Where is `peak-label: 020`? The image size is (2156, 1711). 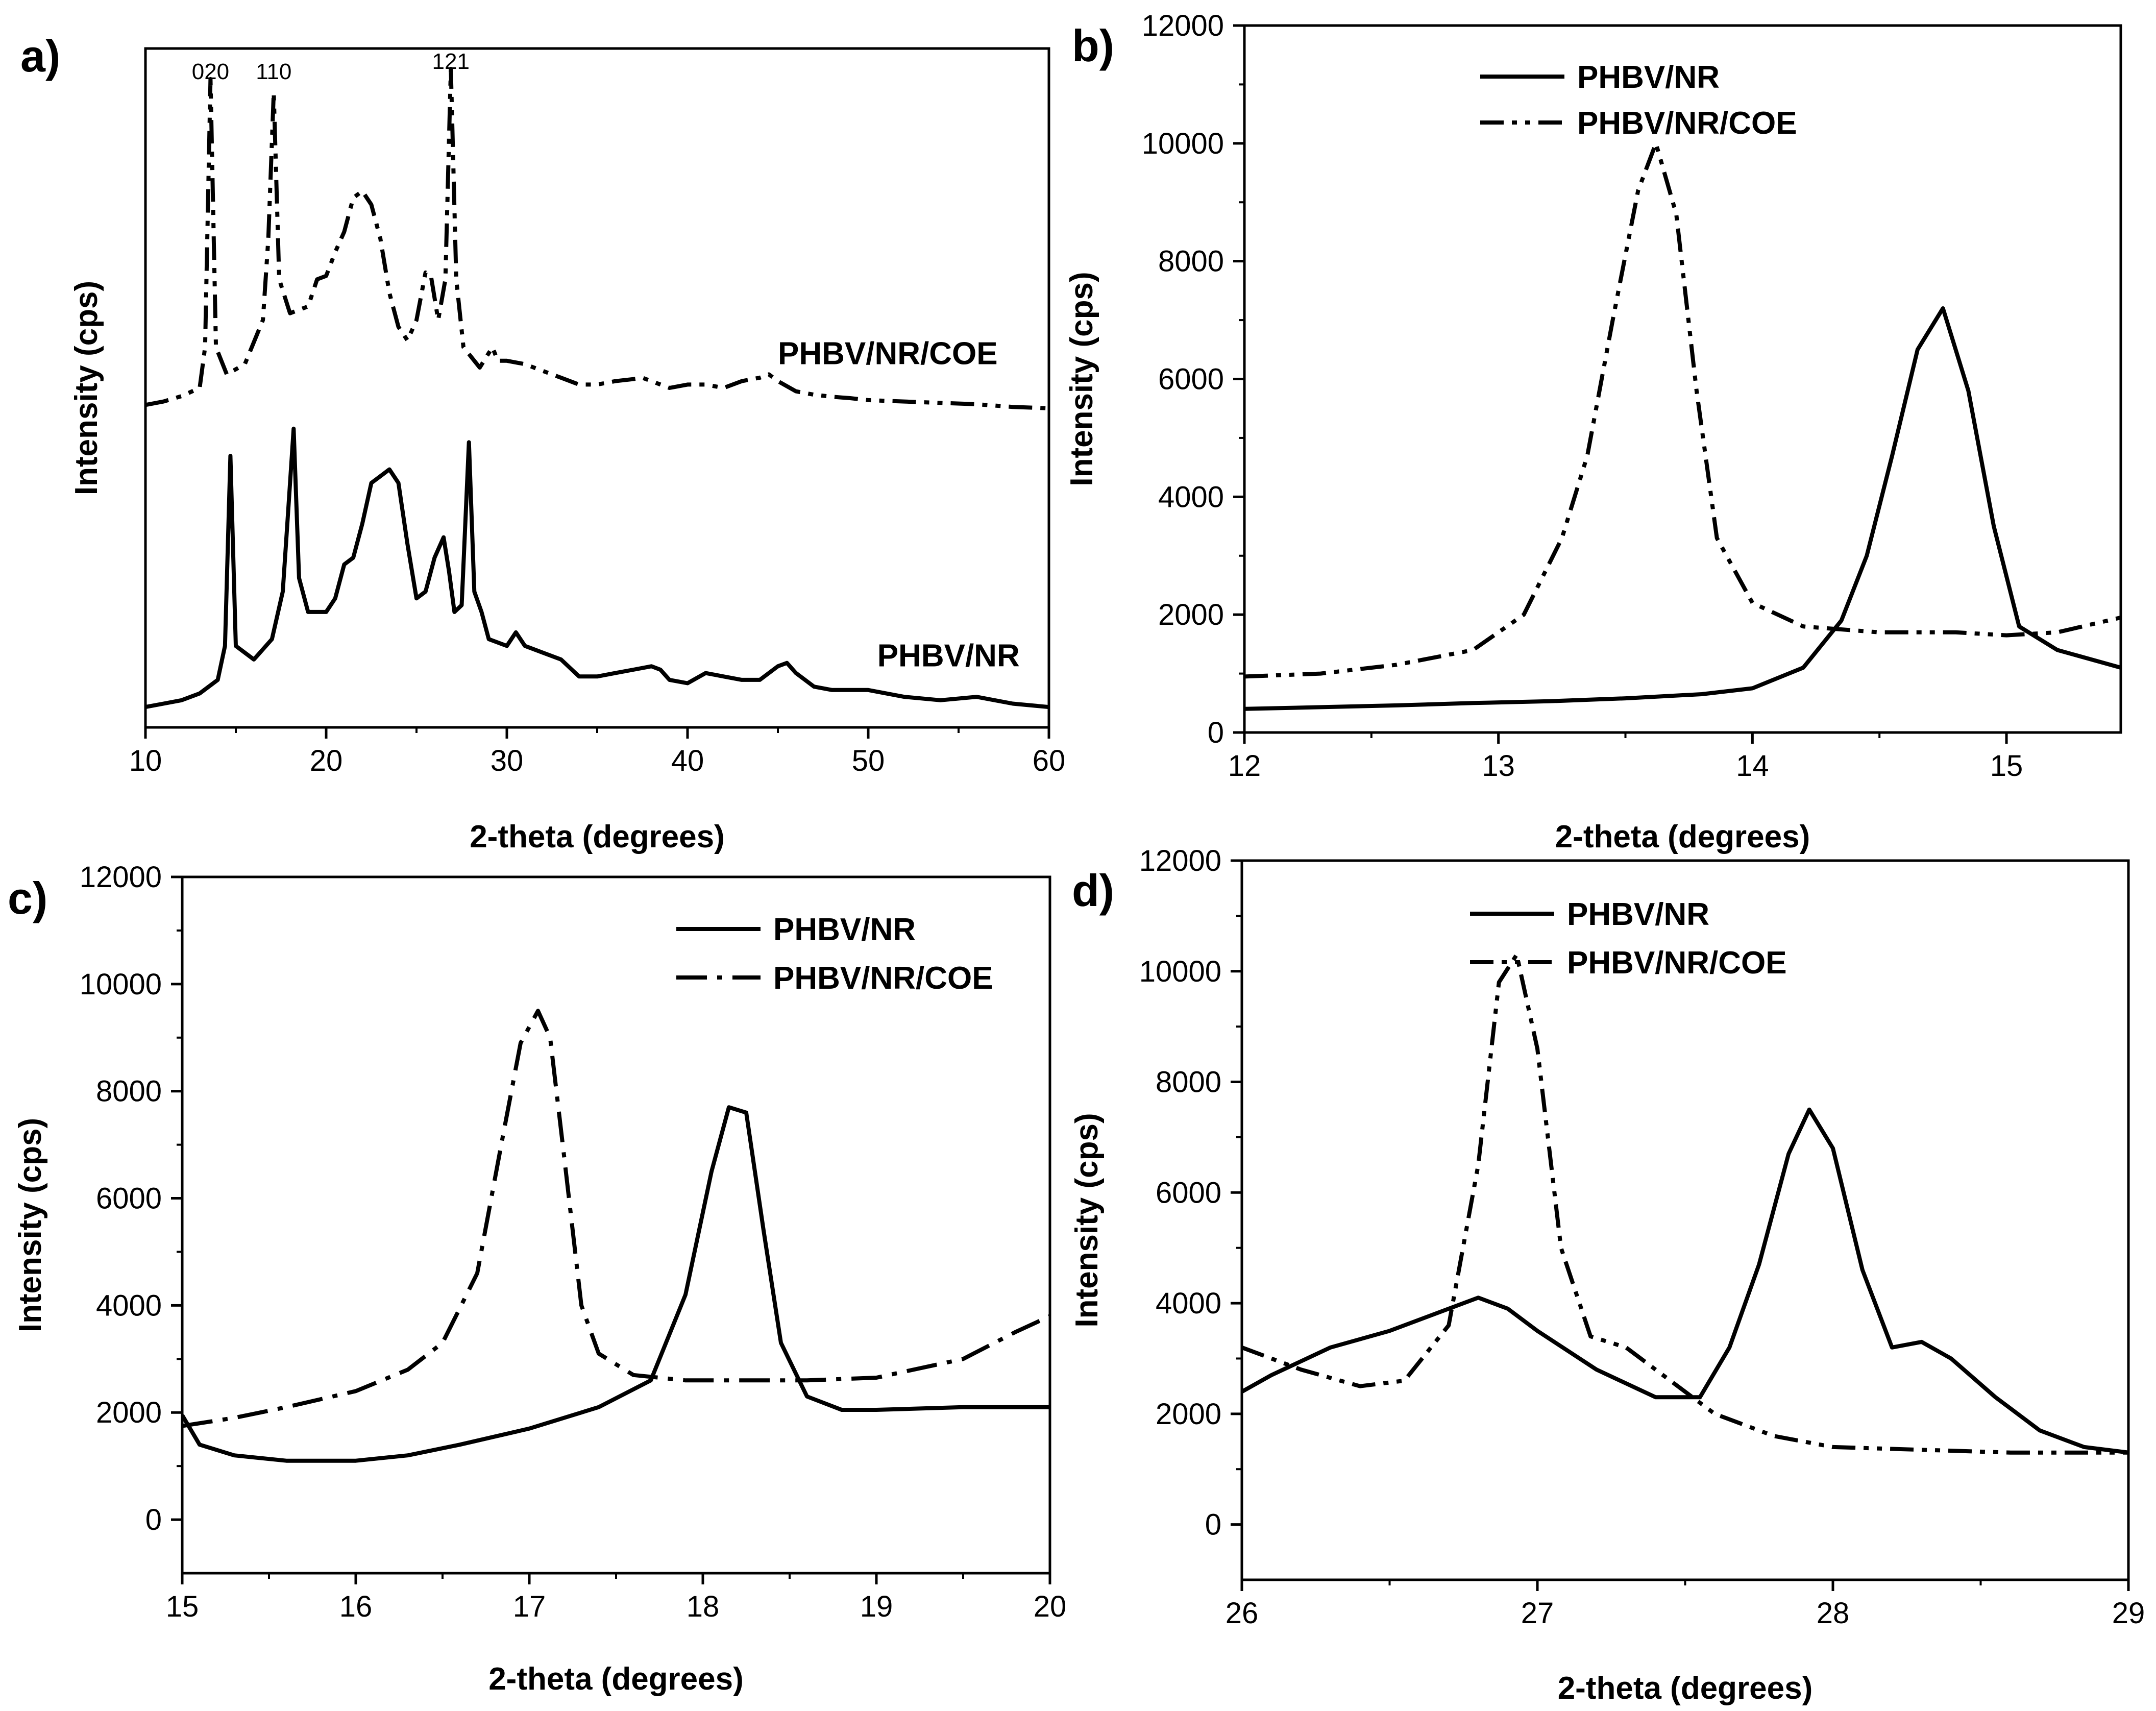 peak-label: 020 is located at coordinates (210, 71).